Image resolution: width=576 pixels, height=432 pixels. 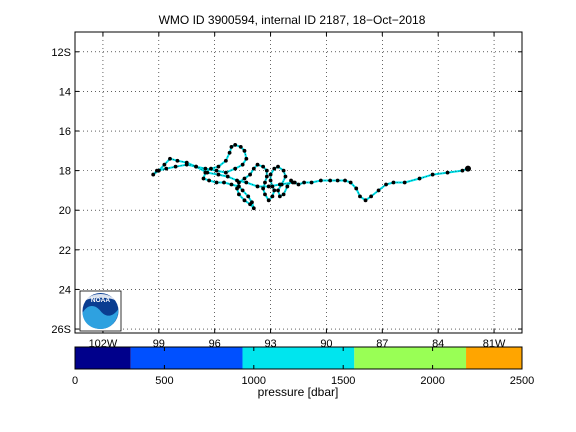 What do you see at coordinates (467, 168) in the screenshot?
I see `latest-profile-point` at bounding box center [467, 168].